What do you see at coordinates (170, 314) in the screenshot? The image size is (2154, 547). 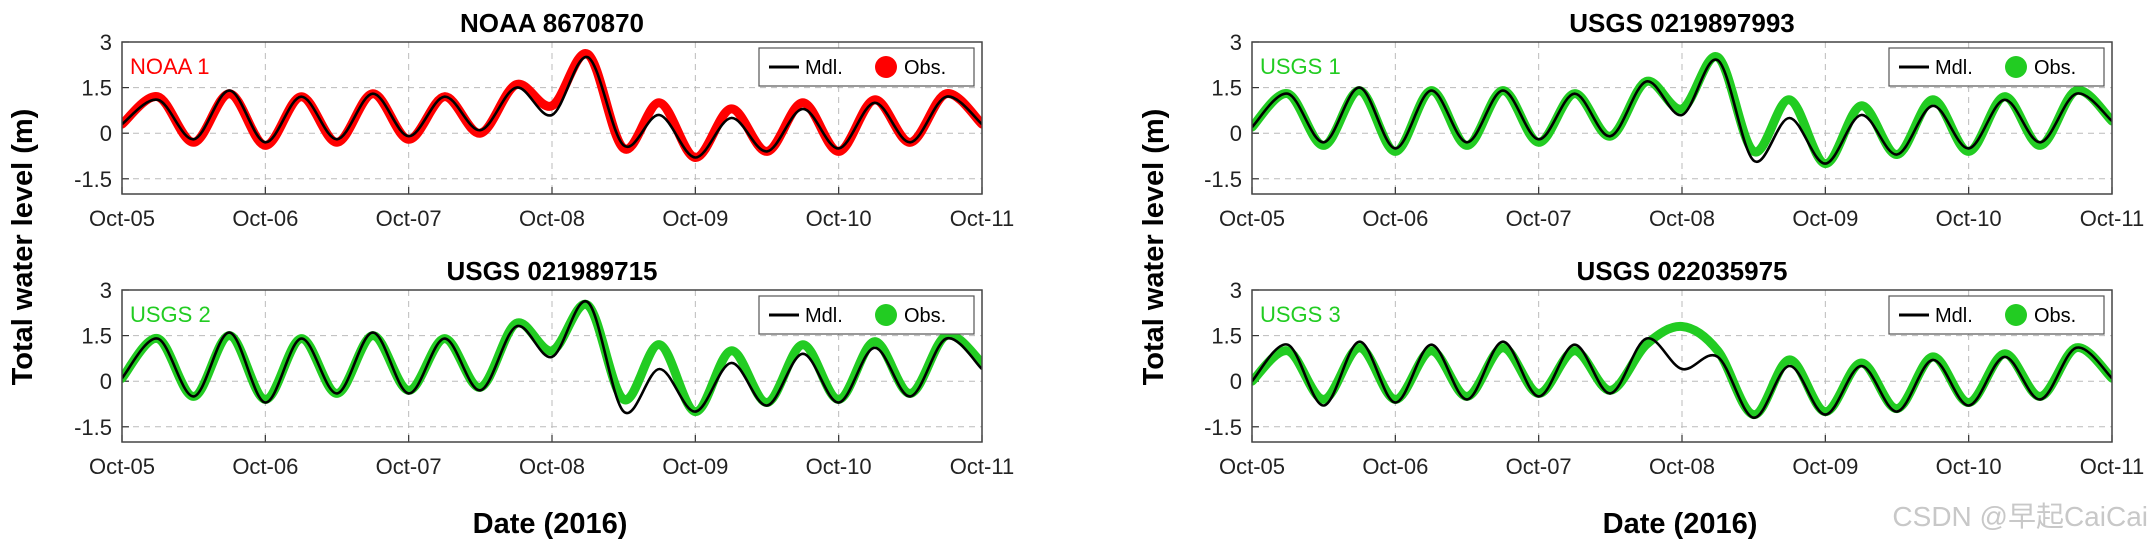 I see `station-label: USGS 2` at bounding box center [170, 314].